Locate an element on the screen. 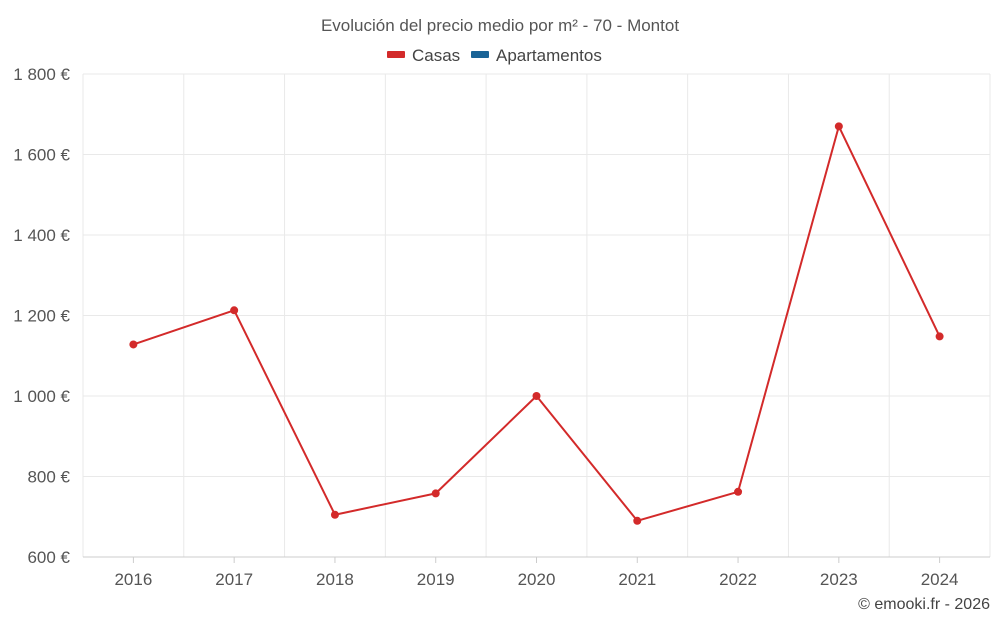  data-point-casas-2019 is located at coordinates (435, 493).